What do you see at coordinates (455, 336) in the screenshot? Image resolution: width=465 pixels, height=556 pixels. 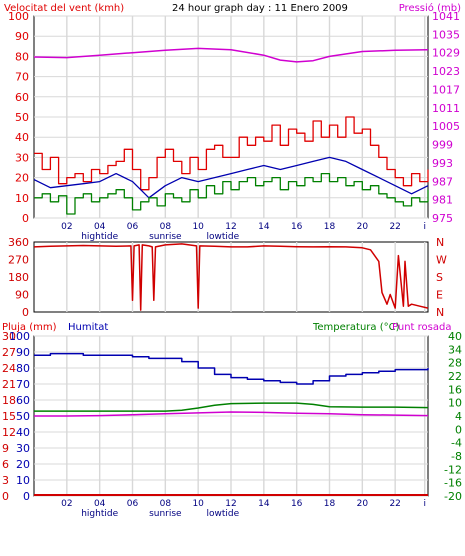 I see `temperature-y-tick-12: 40` at bounding box center [455, 336].